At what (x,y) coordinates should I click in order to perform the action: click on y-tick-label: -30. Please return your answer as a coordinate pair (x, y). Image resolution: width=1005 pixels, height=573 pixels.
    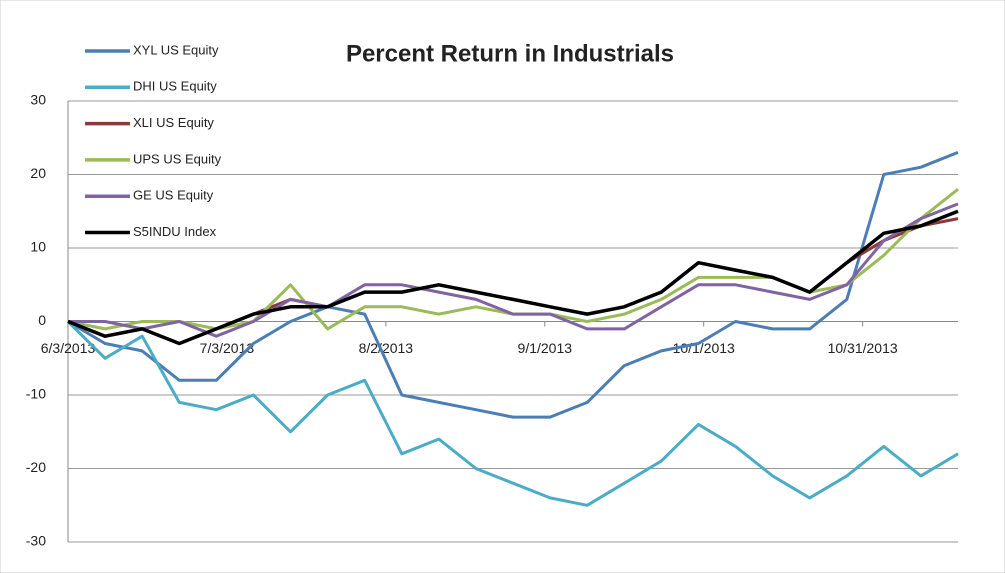
    Looking at the image, I should click on (36, 541).